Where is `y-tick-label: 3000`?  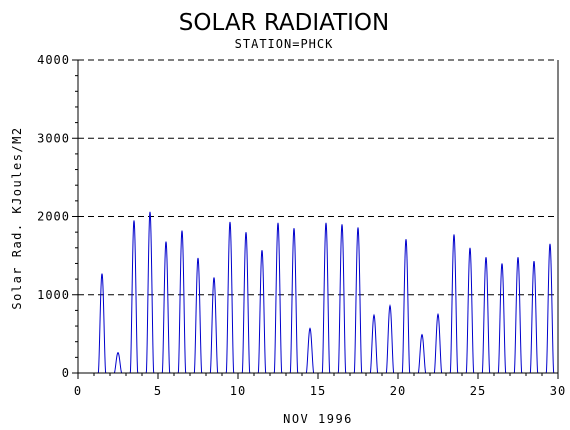 y-tick-label: 3000 is located at coordinates (53, 138).